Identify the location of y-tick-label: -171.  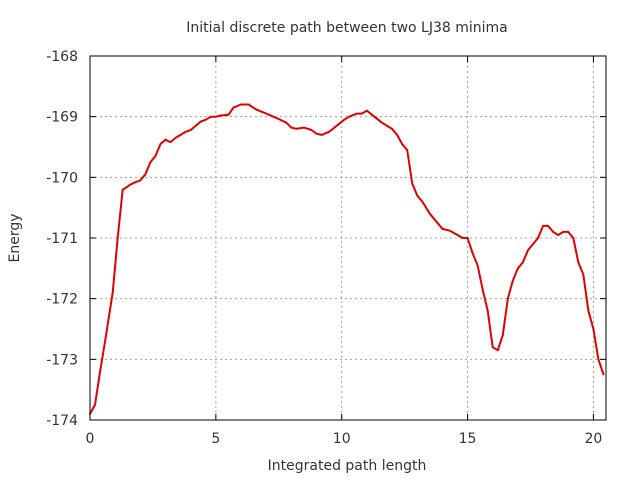
(62, 239).